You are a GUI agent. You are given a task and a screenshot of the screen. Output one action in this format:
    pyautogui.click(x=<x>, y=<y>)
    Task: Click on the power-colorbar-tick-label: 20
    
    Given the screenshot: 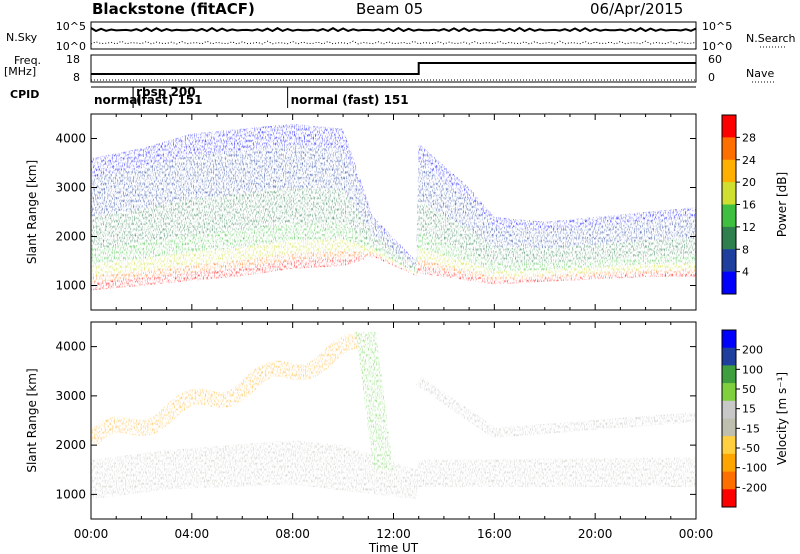 What is the action you would take?
    pyautogui.click(x=749, y=182)
    